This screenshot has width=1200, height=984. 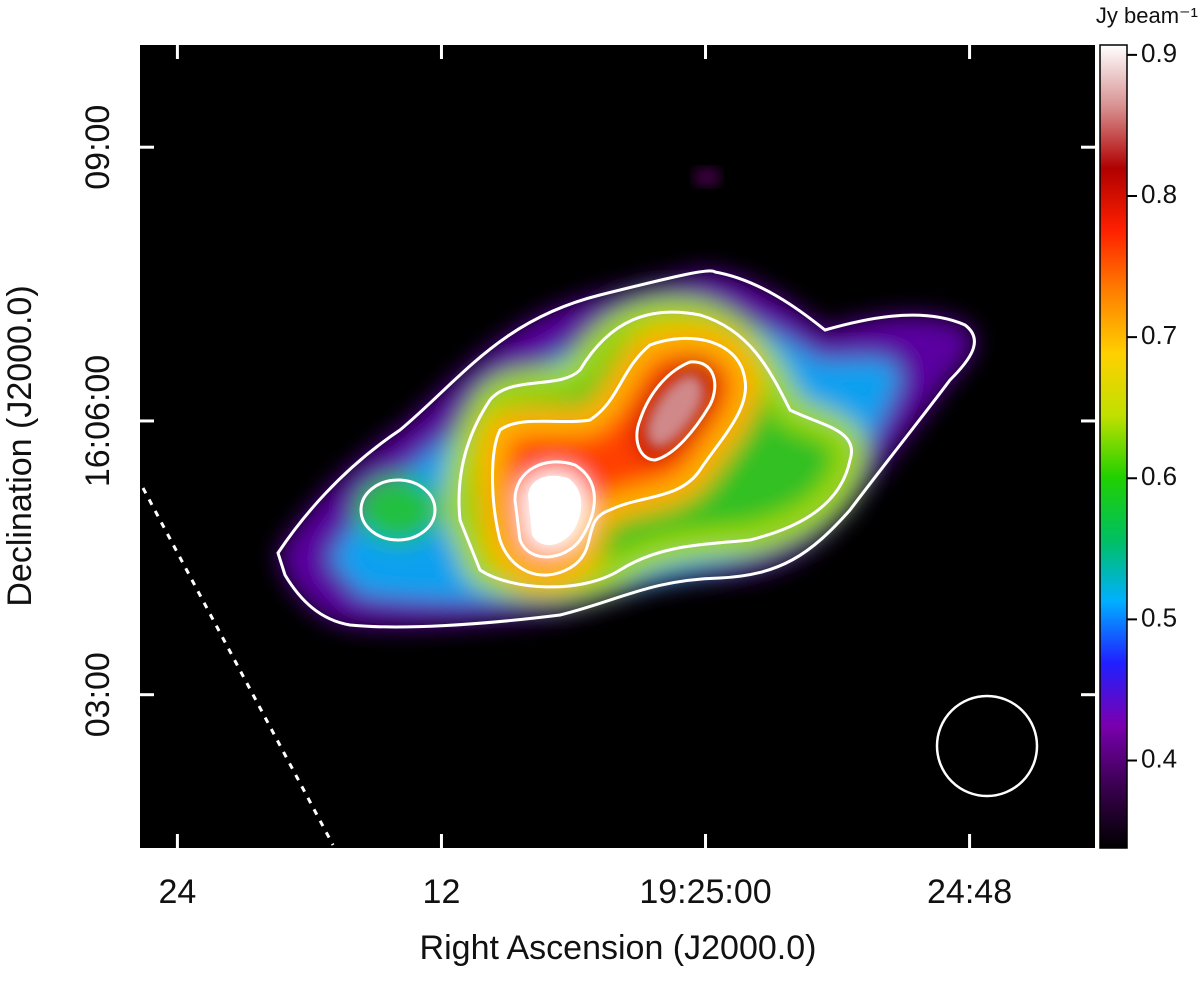 What do you see at coordinates (1159, 758) in the screenshot?
I see `colorbar-tick-label: 0.4` at bounding box center [1159, 758].